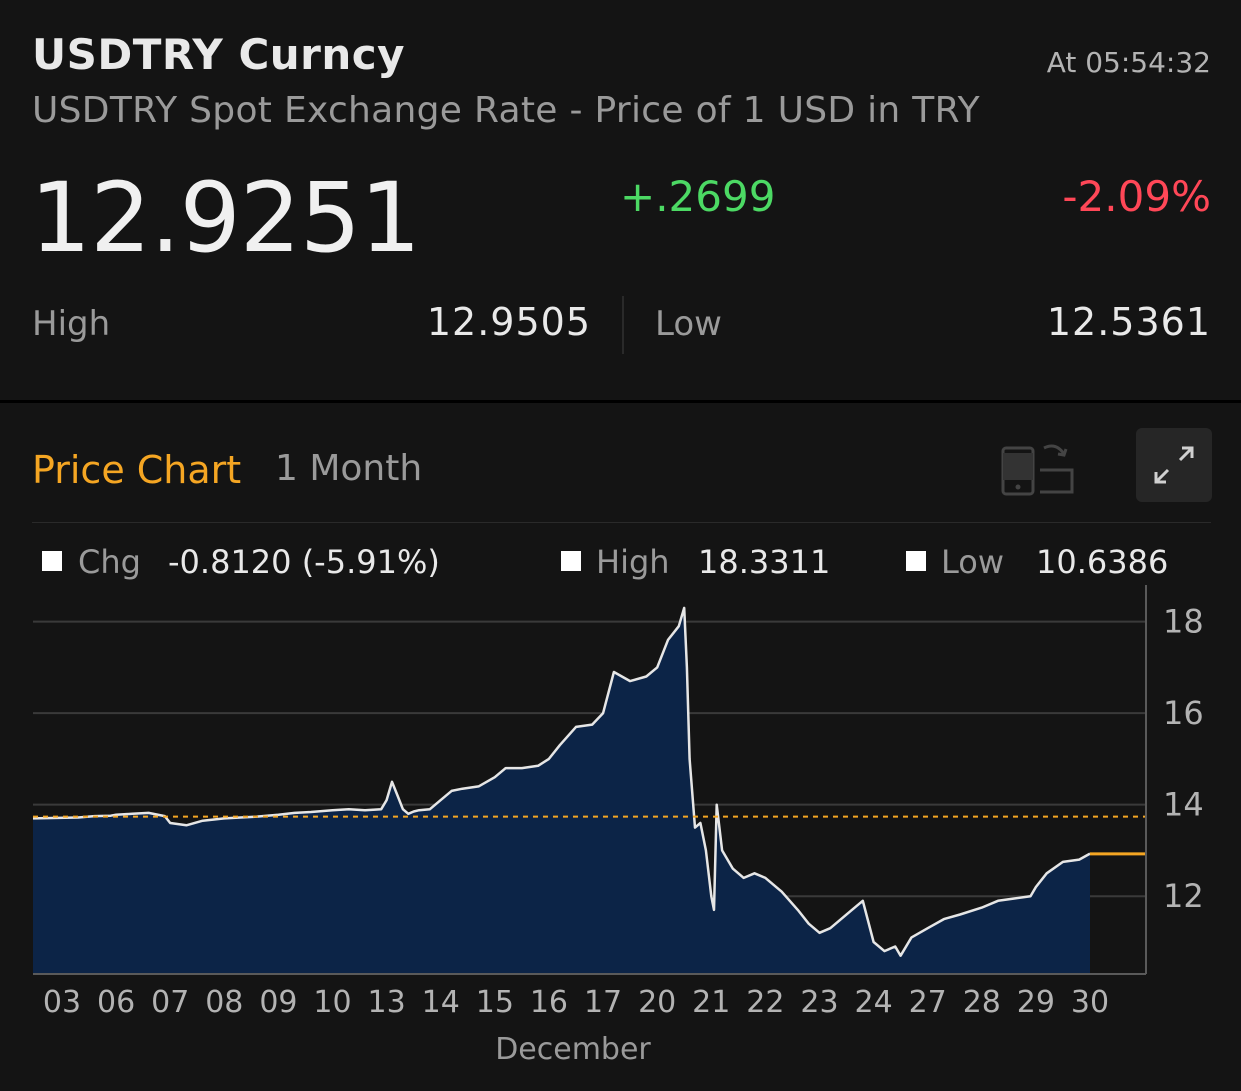 This screenshot has height=1091, width=1241. I want to click on expand-button, so click(1174, 465).